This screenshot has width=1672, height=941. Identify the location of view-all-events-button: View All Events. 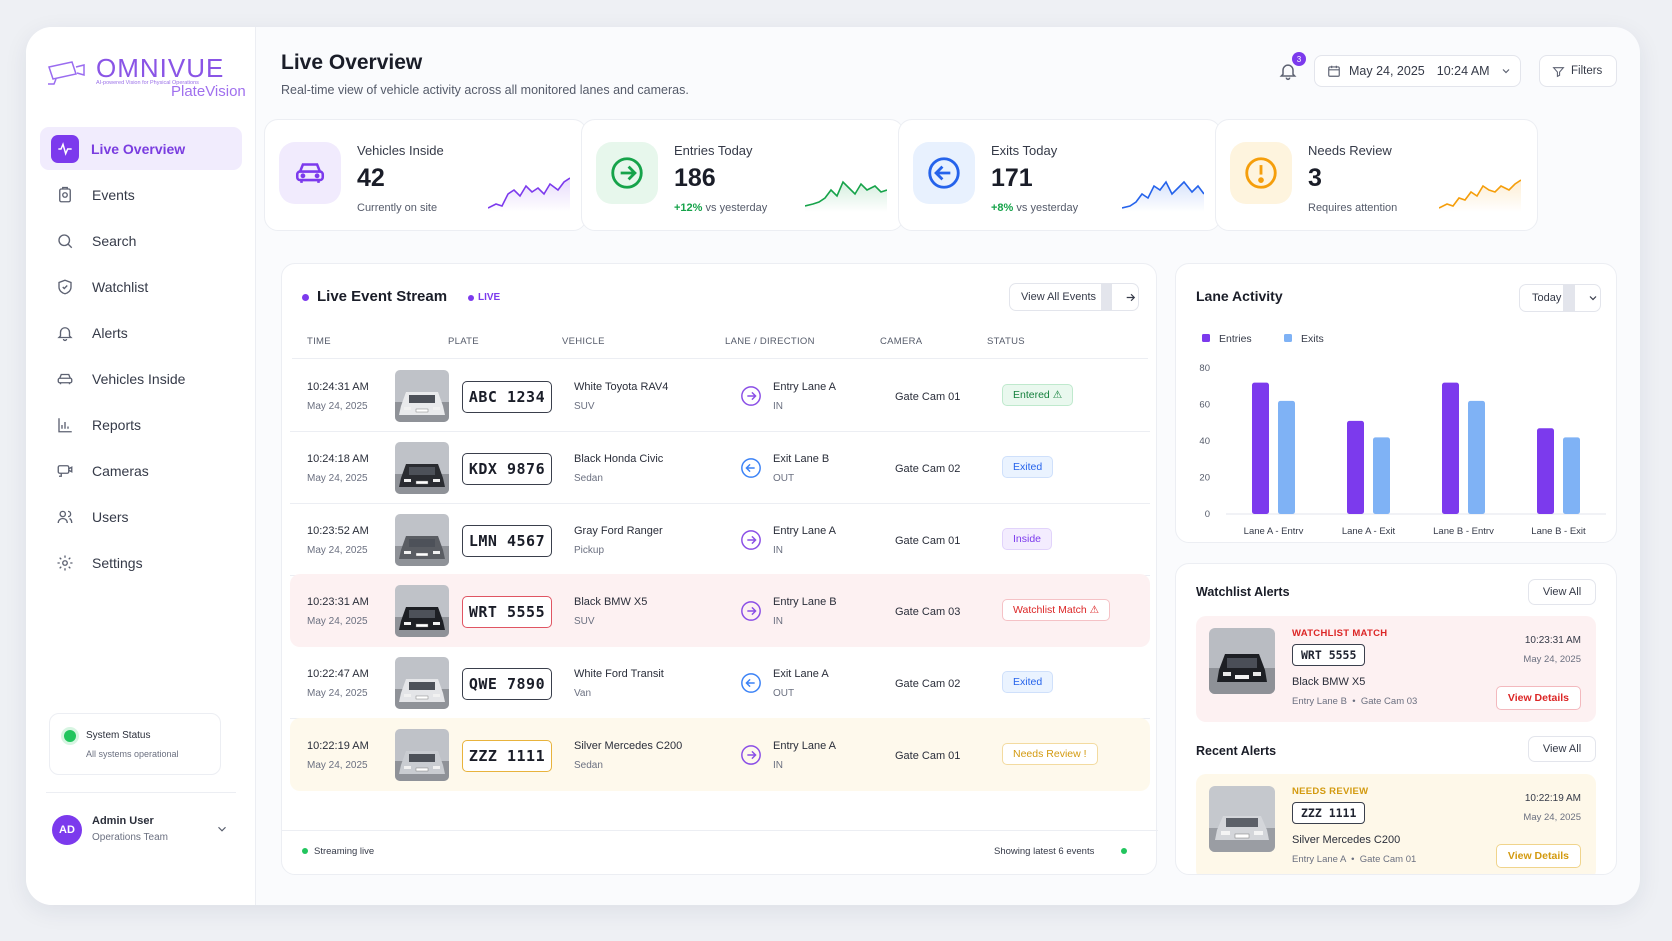
(1074, 297).